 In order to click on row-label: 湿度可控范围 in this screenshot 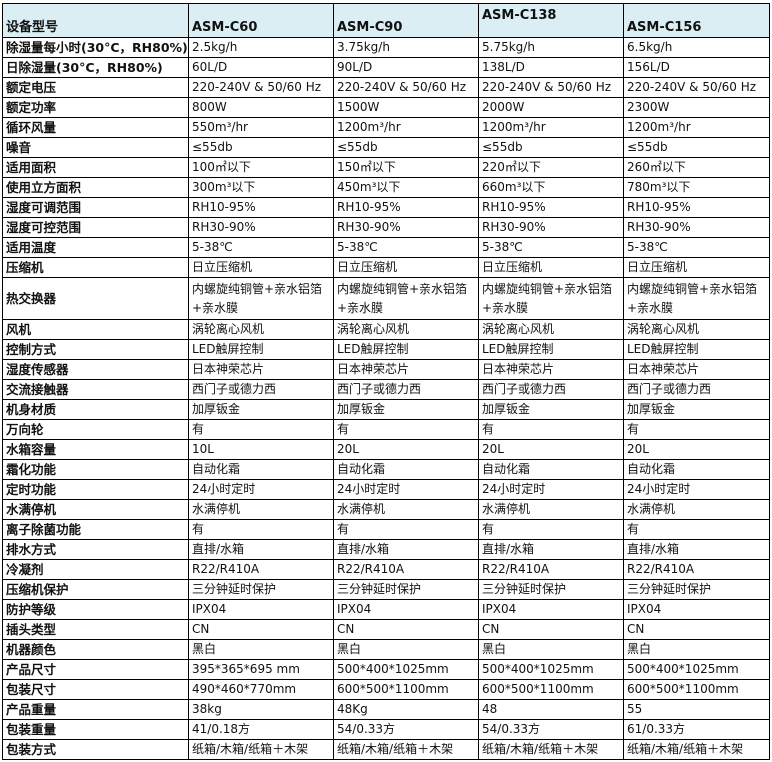, I will do `click(95, 227)`.